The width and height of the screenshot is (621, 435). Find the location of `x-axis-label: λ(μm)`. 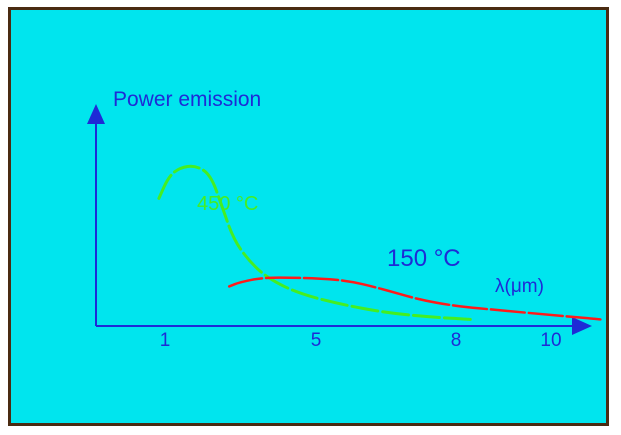

x-axis-label: λ(μm) is located at coordinates (519, 286).